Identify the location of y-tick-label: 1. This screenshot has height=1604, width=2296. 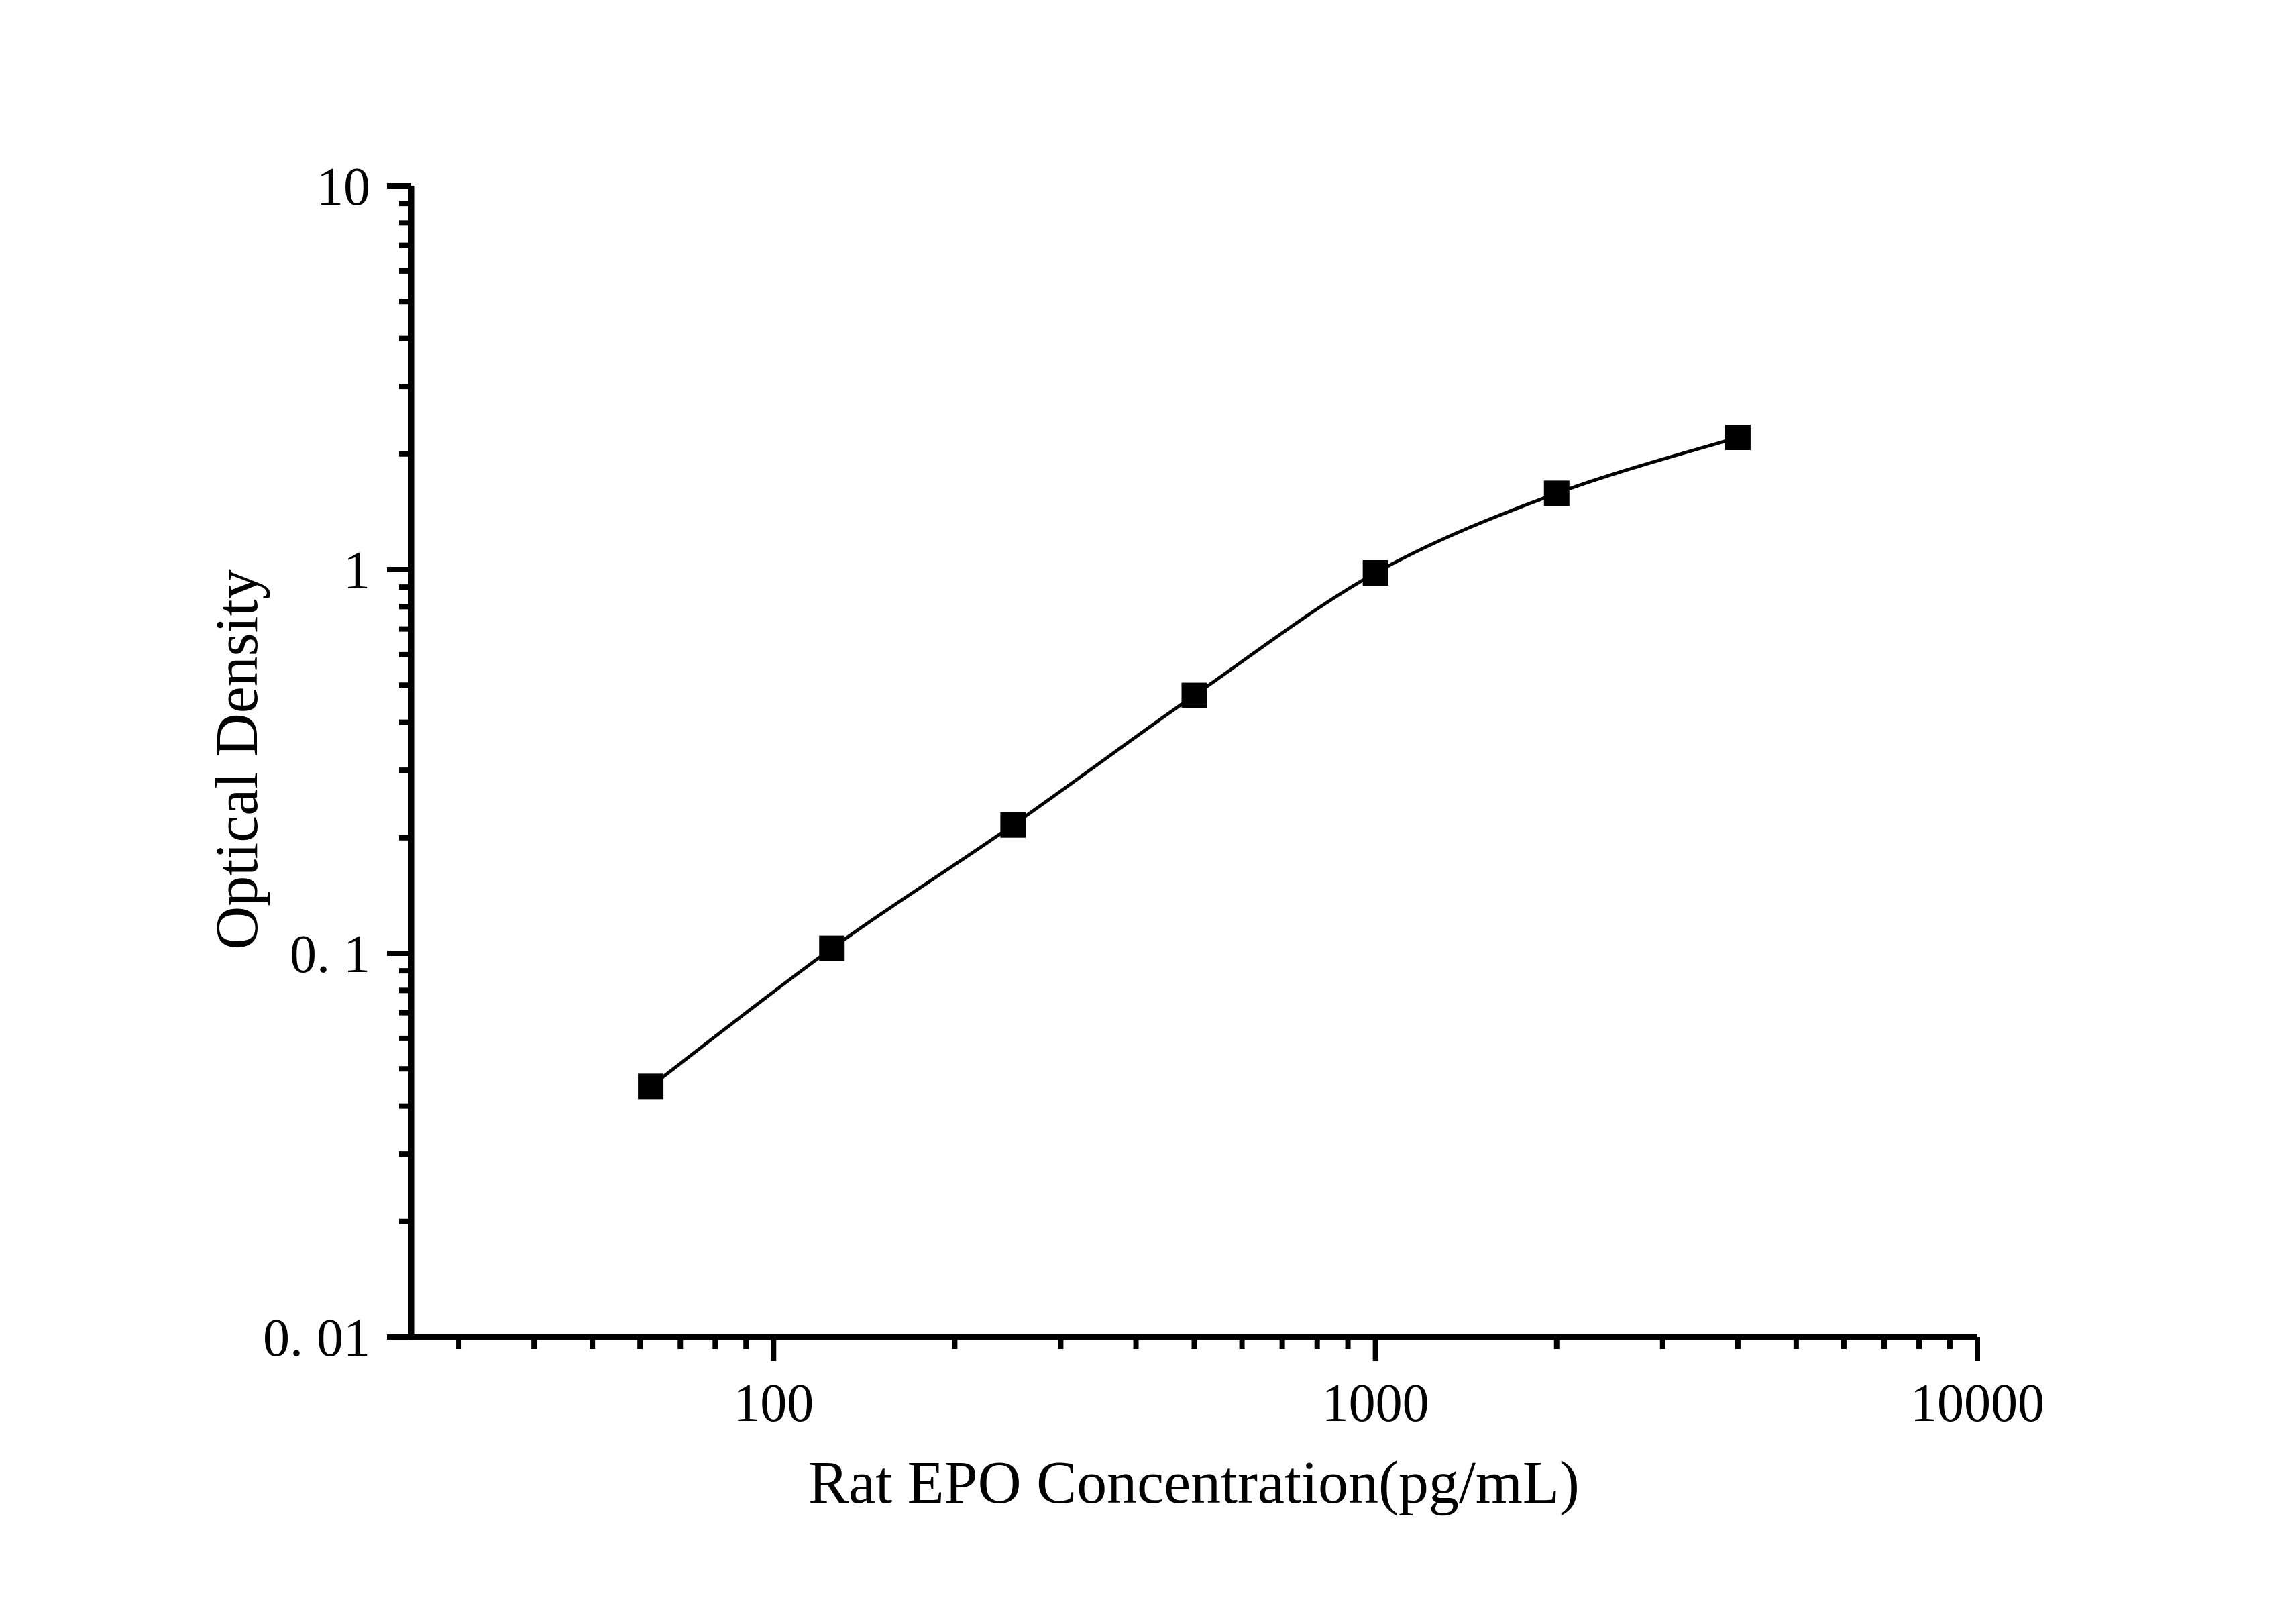
(357, 570).